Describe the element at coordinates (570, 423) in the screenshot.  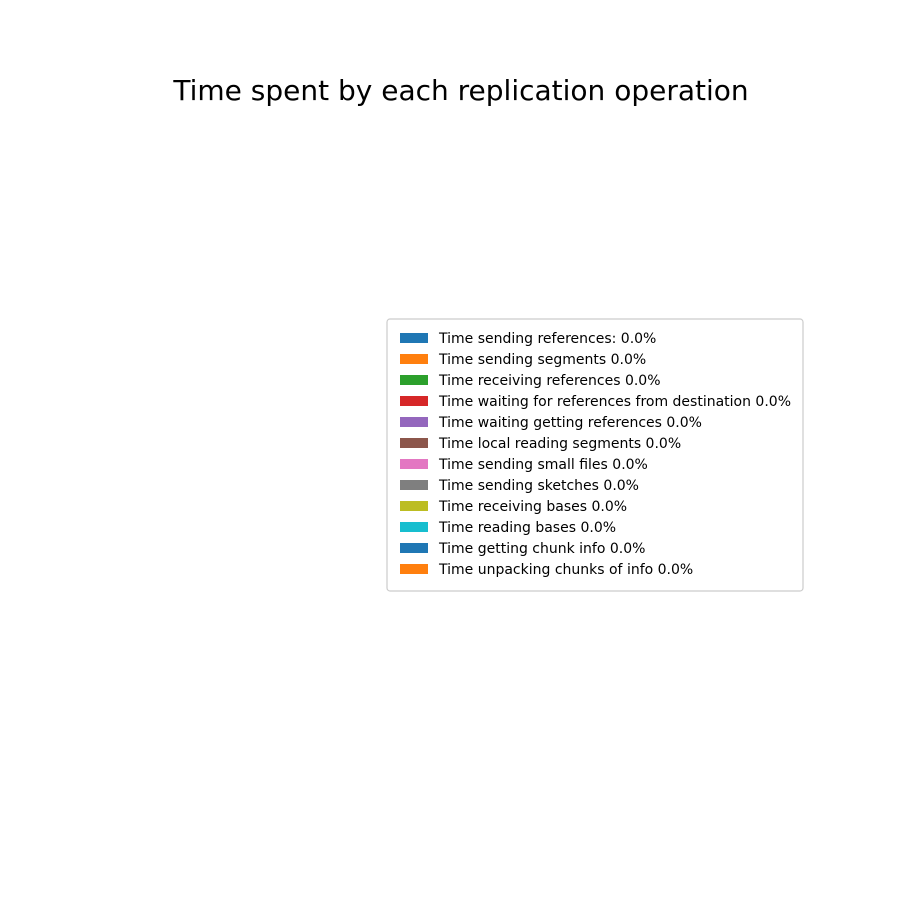
I see `legend-label: Time waiting getting references 0.0%` at that location.